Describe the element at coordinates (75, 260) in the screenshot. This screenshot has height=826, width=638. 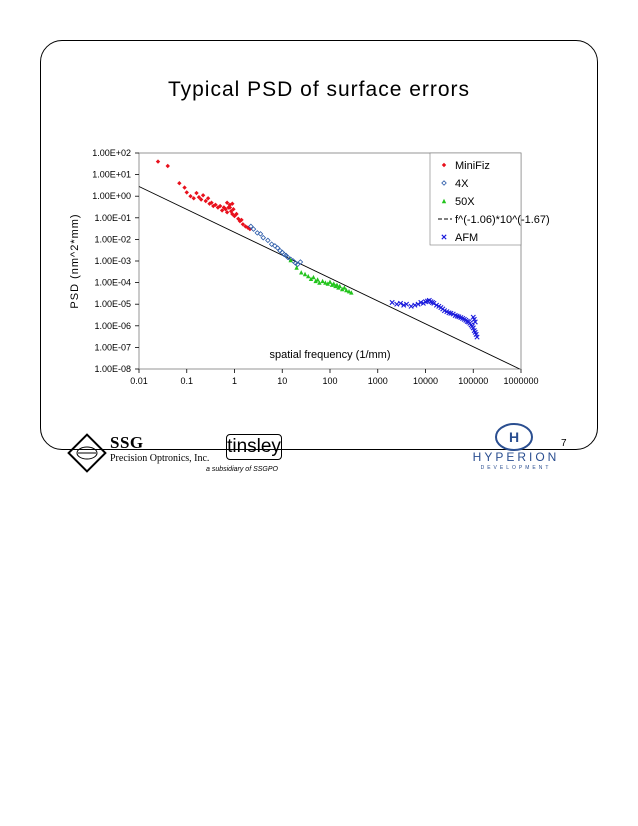
I see `y-axis-label: PSD (nm^2*mm)` at that location.